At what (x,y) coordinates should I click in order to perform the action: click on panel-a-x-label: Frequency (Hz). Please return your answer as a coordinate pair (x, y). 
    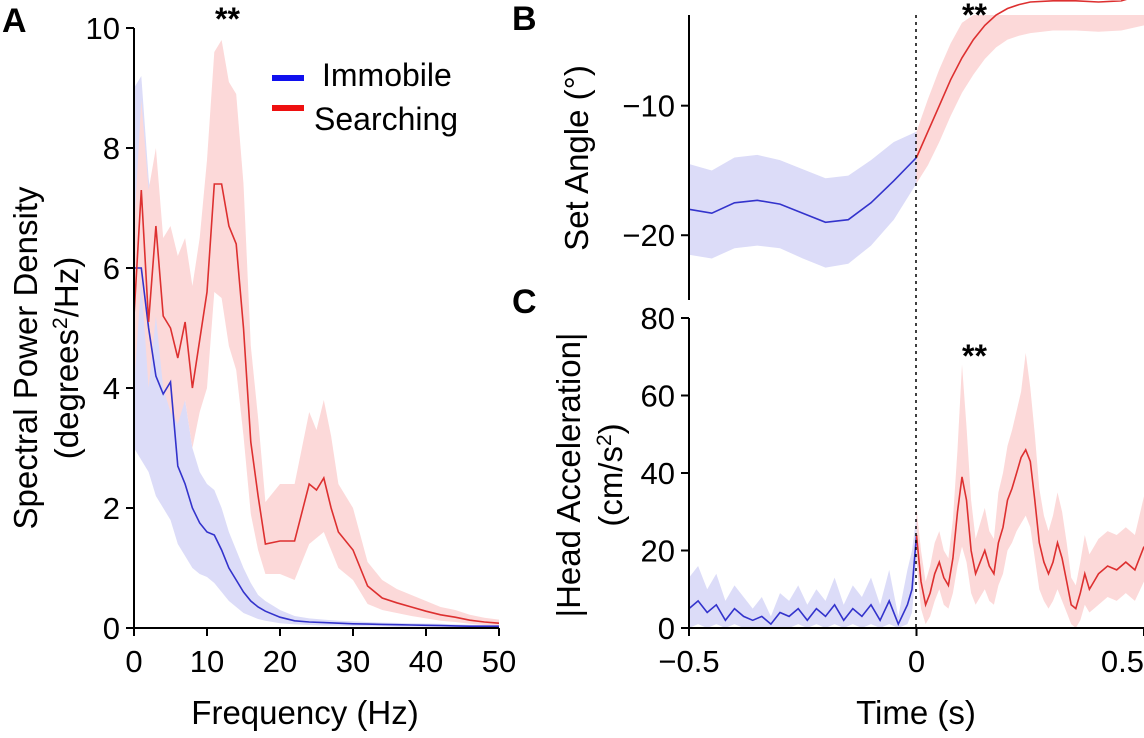
    Looking at the image, I should click on (304, 712).